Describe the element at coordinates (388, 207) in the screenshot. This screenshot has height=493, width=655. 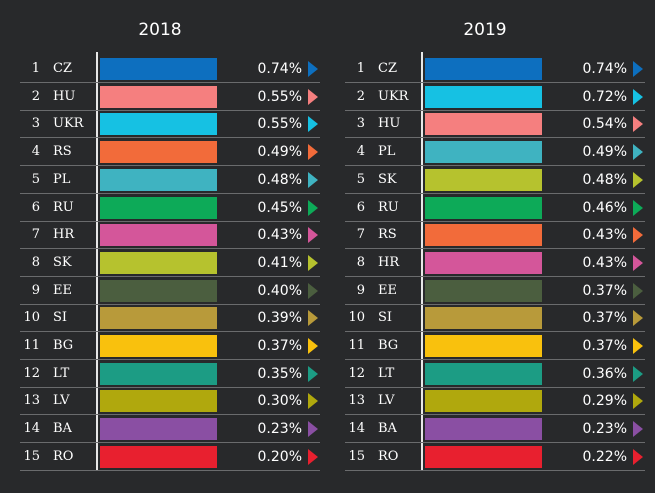
I see `category-label: RU` at that location.